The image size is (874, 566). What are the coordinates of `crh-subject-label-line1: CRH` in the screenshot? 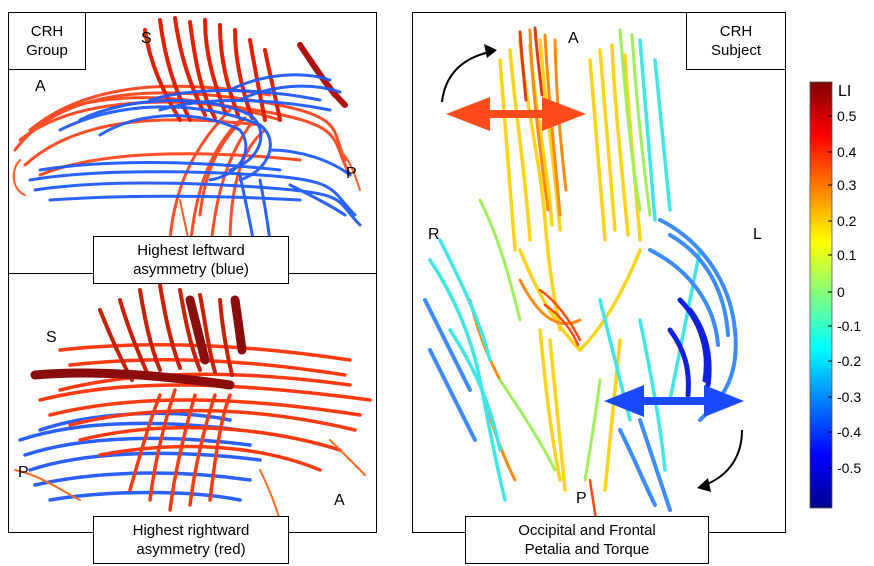 It's located at (736, 31).